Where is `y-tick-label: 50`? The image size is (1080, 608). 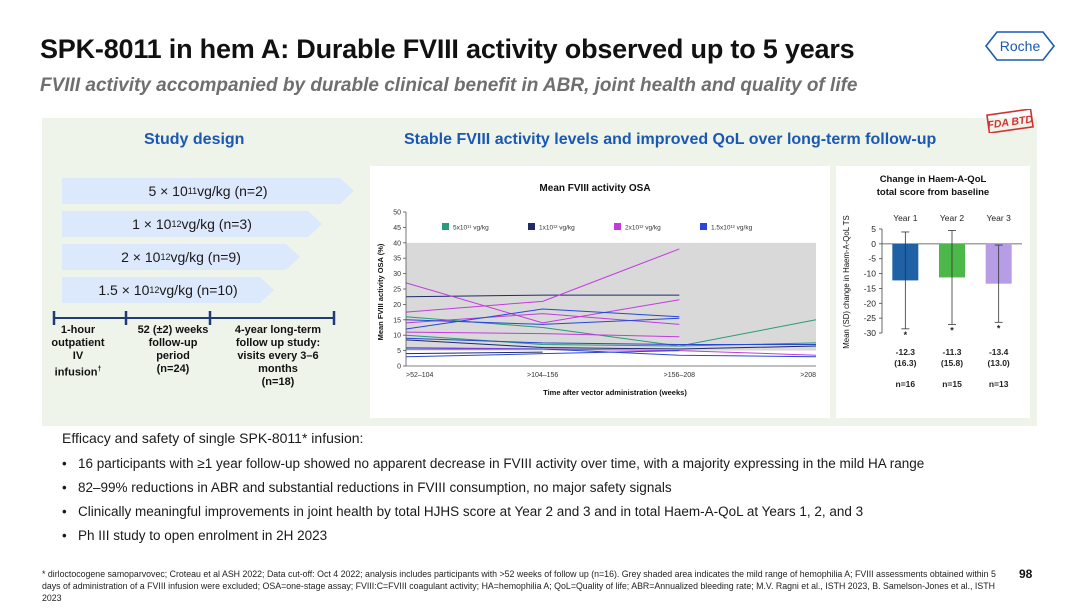 y-tick-label: 50 is located at coordinates (397, 213).